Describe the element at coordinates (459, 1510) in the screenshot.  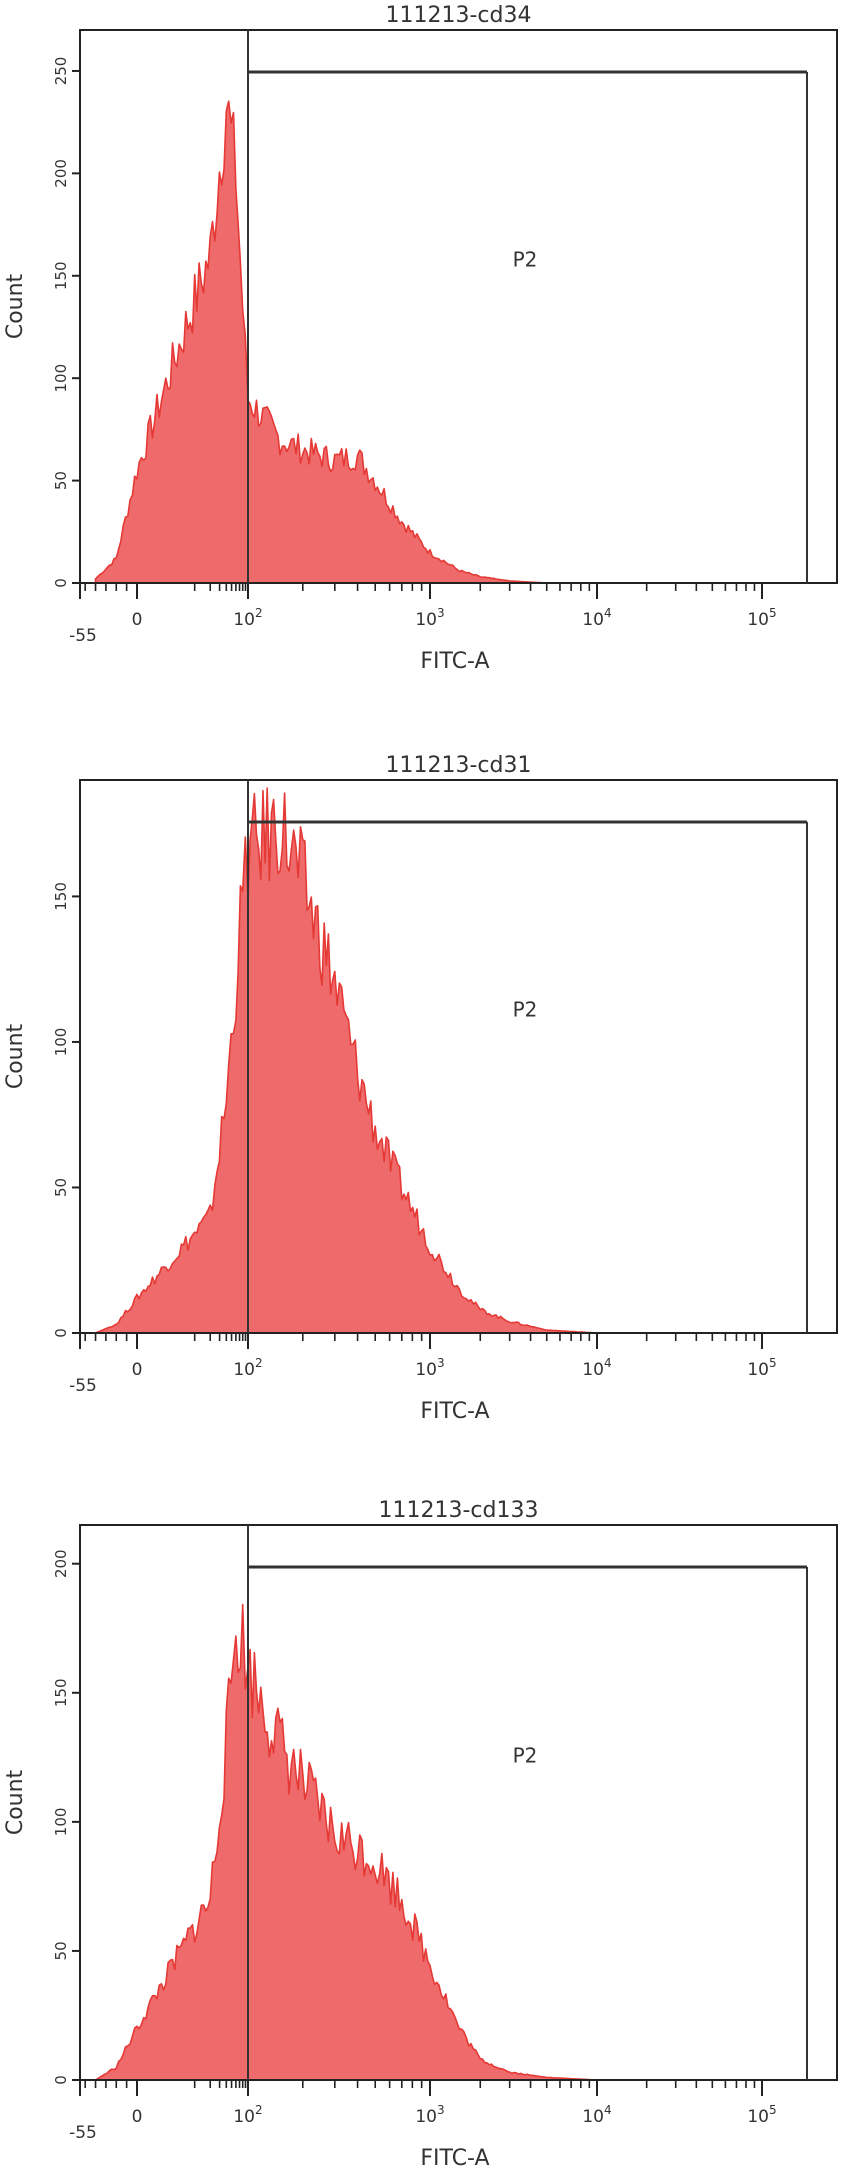
I see `chart-title: 111213-cd133` at that location.